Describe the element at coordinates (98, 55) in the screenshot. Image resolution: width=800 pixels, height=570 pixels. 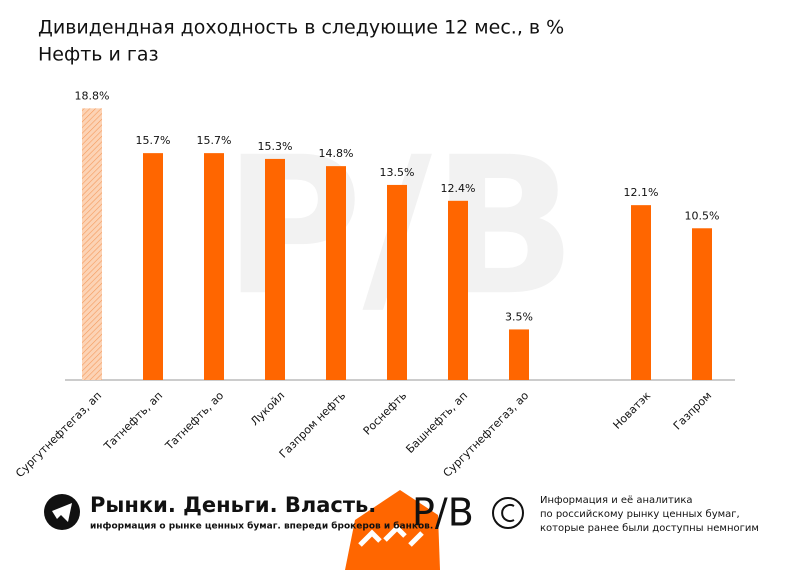
I see `chart-subtitle: Нефть и газ` at that location.